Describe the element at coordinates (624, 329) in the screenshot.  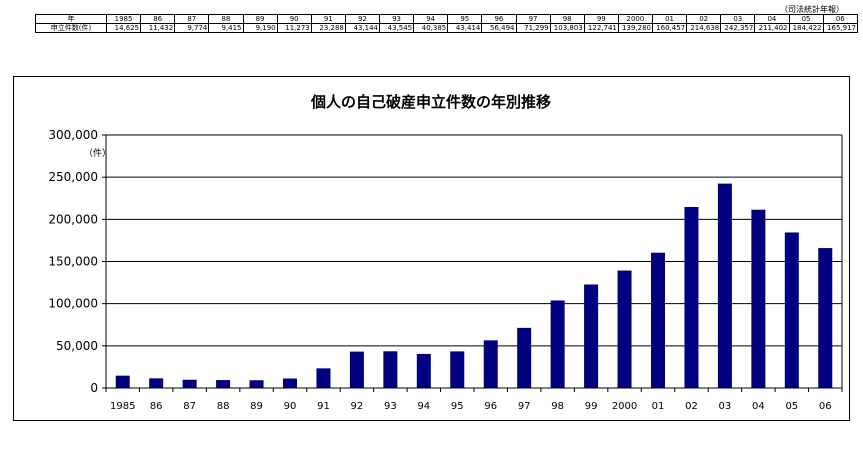
I see `bar-2000` at that location.